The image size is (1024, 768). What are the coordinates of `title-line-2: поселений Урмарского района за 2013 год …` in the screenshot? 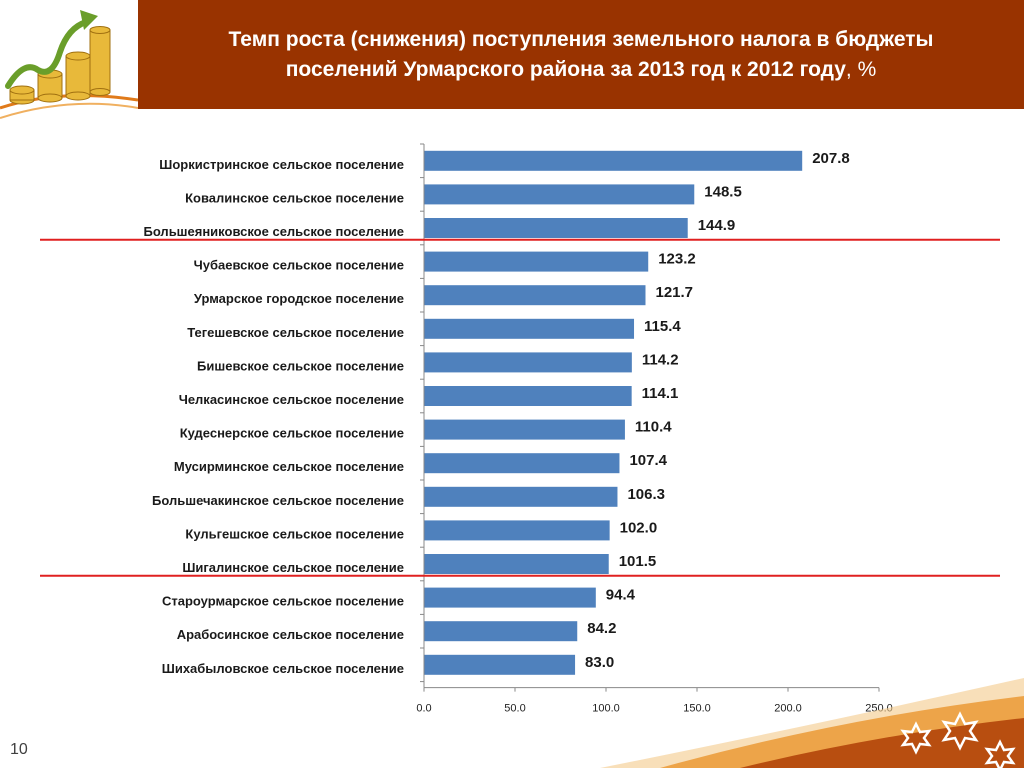 It's located at (581, 70).